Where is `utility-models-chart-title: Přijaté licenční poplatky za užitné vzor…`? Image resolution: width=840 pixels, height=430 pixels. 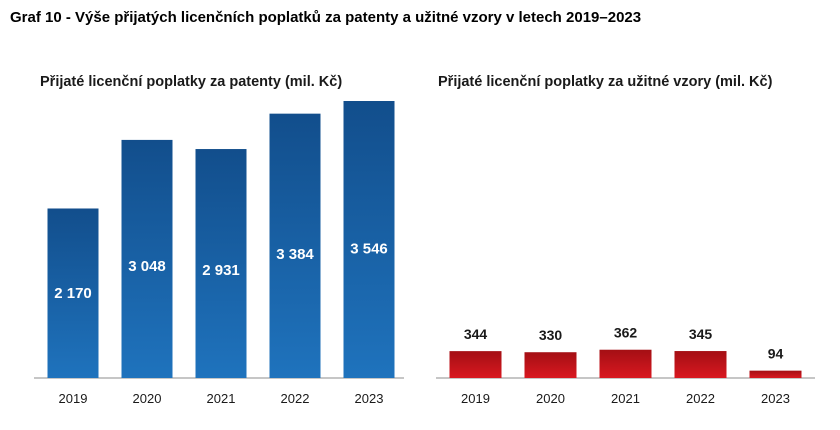
utility-models-chart-title: Přijaté licenční poplatky za užitné vzor… is located at coordinates (605, 82).